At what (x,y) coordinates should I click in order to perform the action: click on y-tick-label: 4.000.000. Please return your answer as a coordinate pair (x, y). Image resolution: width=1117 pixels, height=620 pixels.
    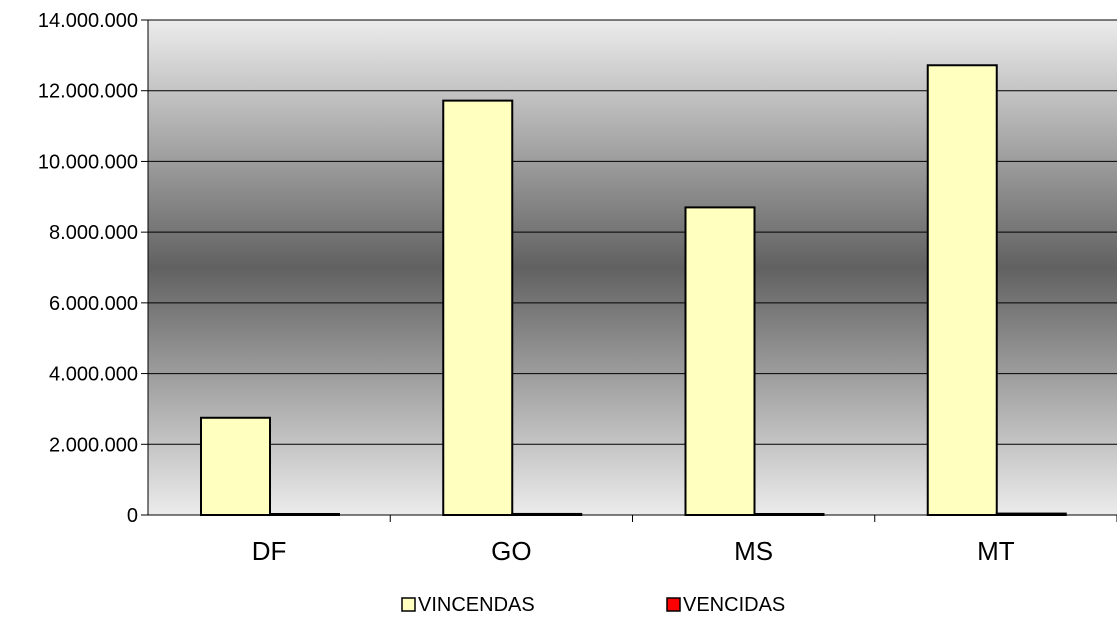
    Looking at the image, I should click on (93, 375).